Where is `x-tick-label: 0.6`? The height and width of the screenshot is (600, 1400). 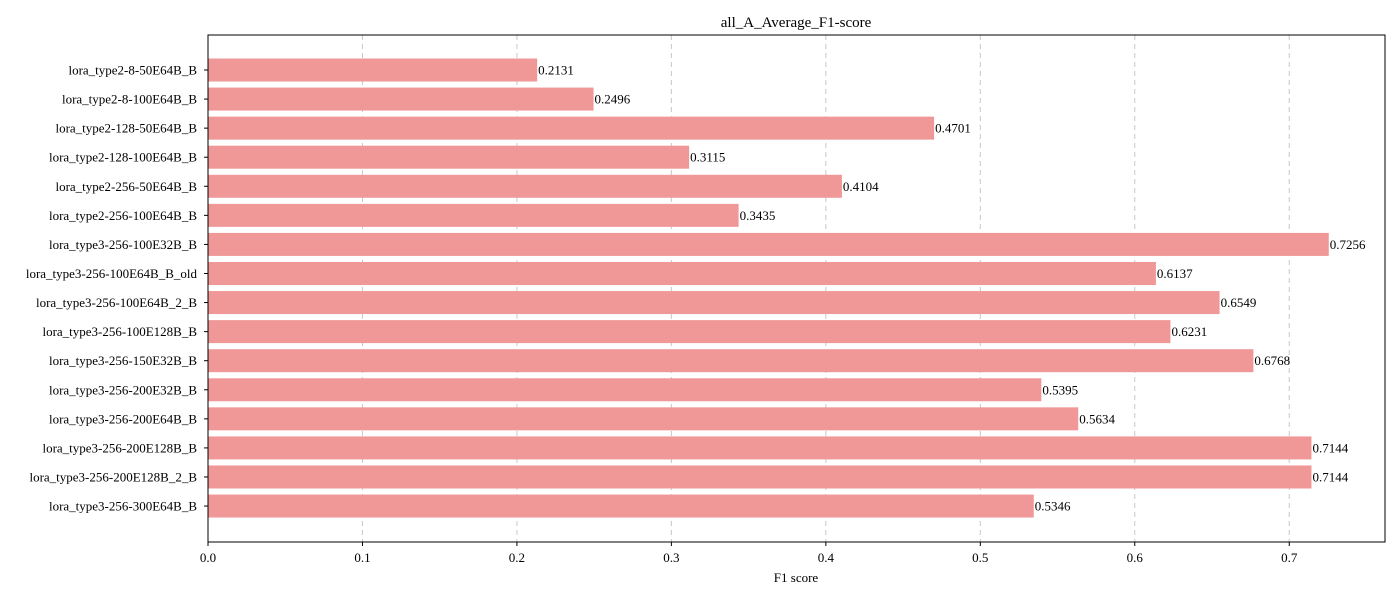
x-tick-label: 0.6 is located at coordinates (1135, 557).